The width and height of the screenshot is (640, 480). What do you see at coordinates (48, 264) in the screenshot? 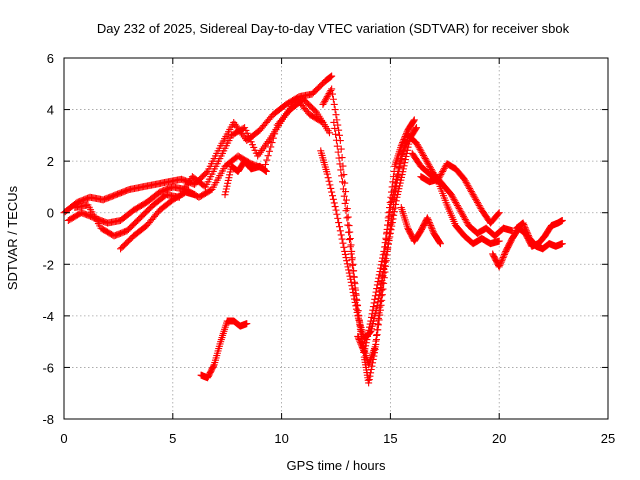
I see `y-tick-label: -2` at bounding box center [48, 264].